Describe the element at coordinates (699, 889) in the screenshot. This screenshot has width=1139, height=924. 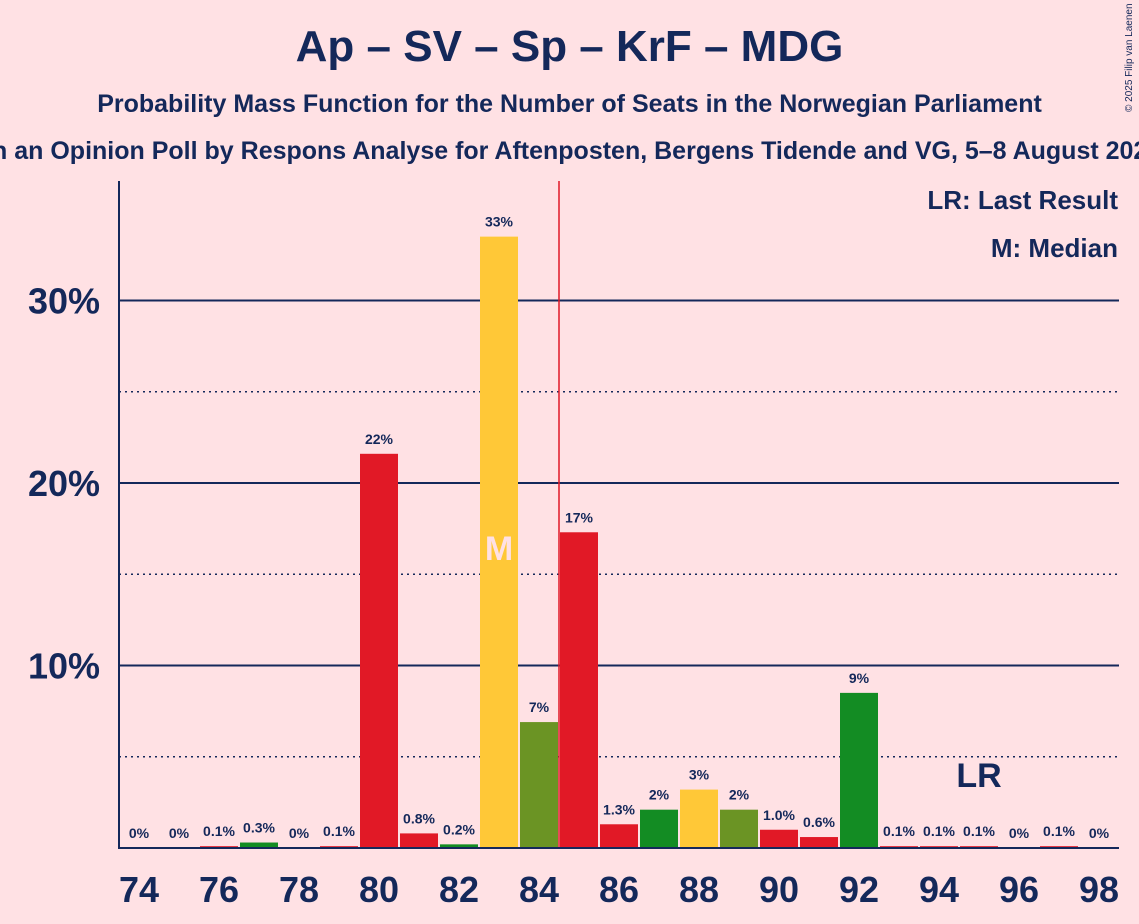
I see `x-tick-label: 88` at that location.